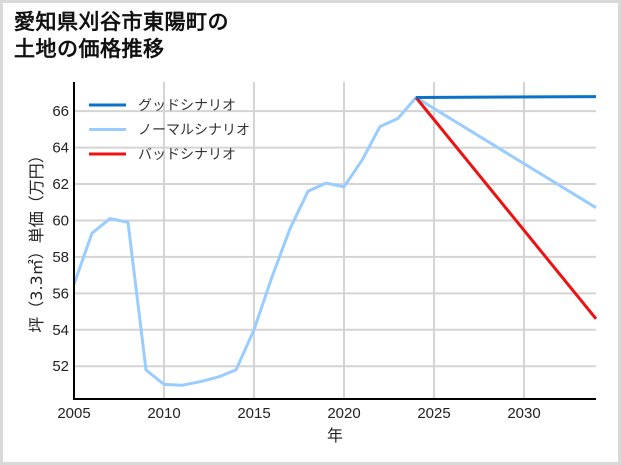 The width and height of the screenshot is (621, 465). I want to click on legend-item: バッドシナリオ, so click(162, 155).